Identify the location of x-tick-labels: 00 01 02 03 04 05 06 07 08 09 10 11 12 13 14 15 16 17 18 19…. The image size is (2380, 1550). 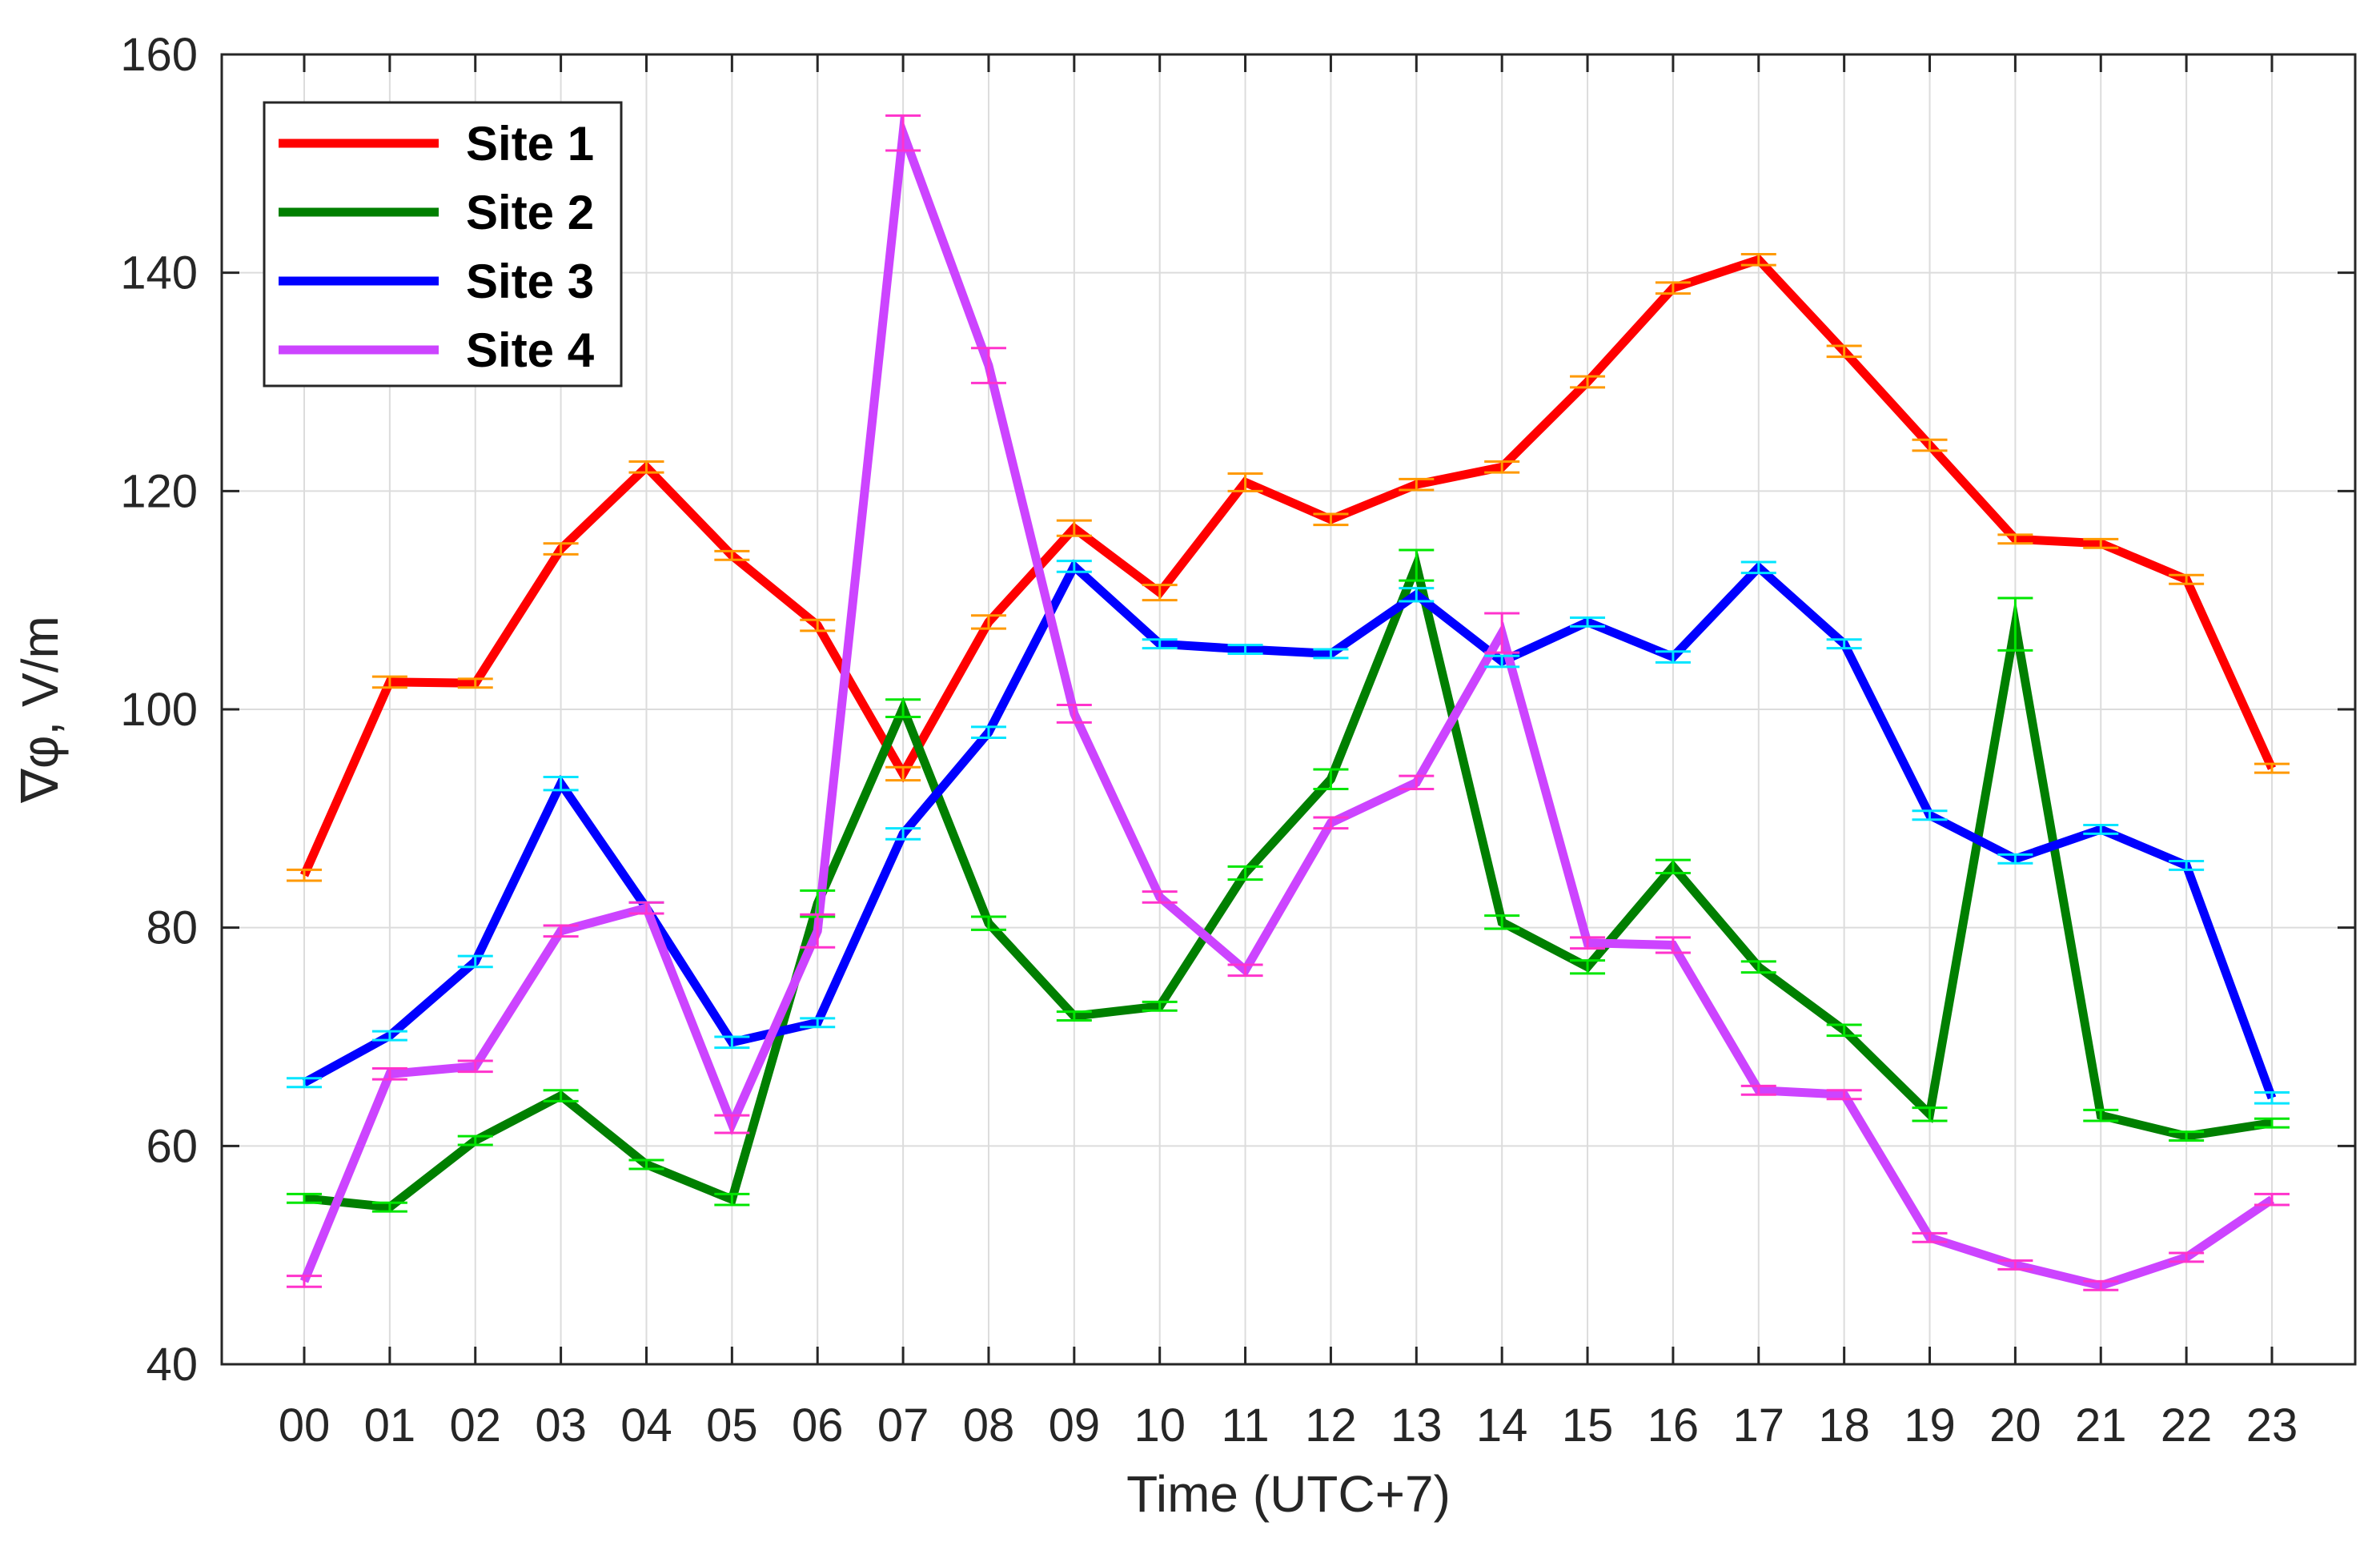
(1288, 1425).